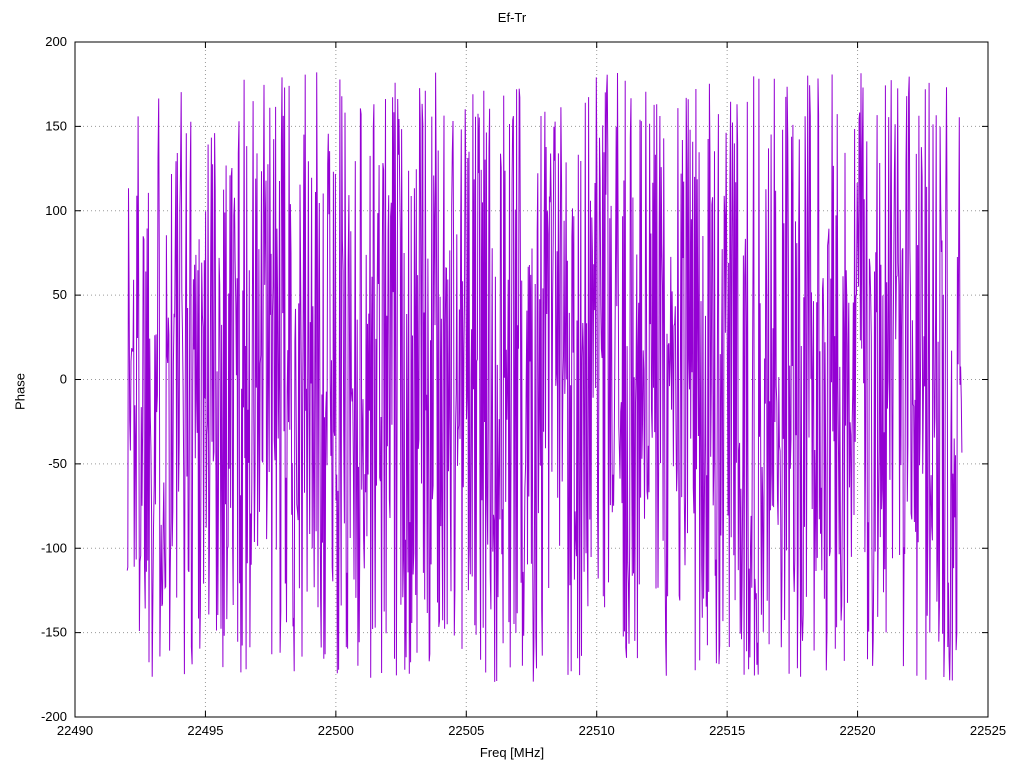 This screenshot has width=1024, height=768. I want to click on y-tick-label: 200, so click(56, 41).